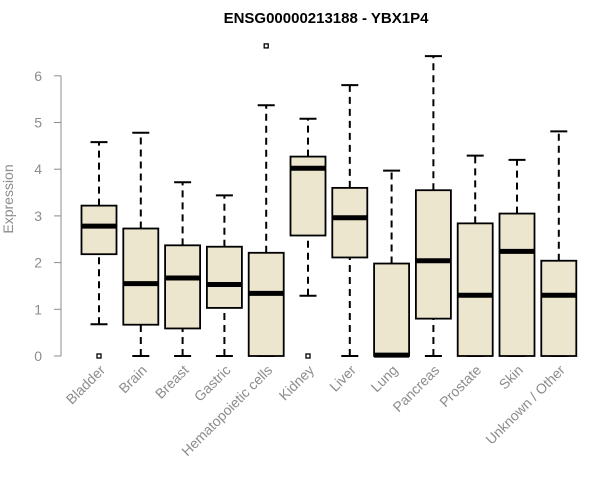 The height and width of the screenshot is (500, 600). I want to click on box-lung, so click(392, 263).